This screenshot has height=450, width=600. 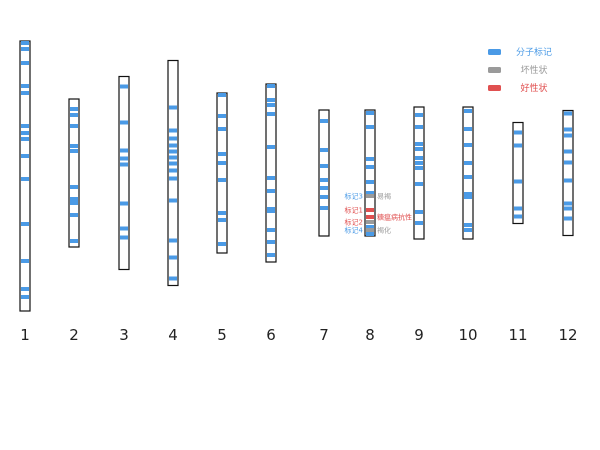 I want to click on trait-name-label: 糖瘟病抗性, so click(x=394, y=217).